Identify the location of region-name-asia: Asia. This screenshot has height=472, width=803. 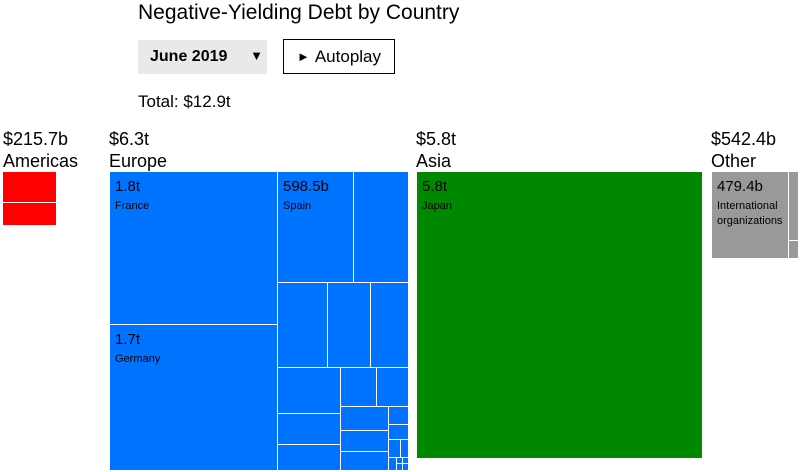
(434, 161).